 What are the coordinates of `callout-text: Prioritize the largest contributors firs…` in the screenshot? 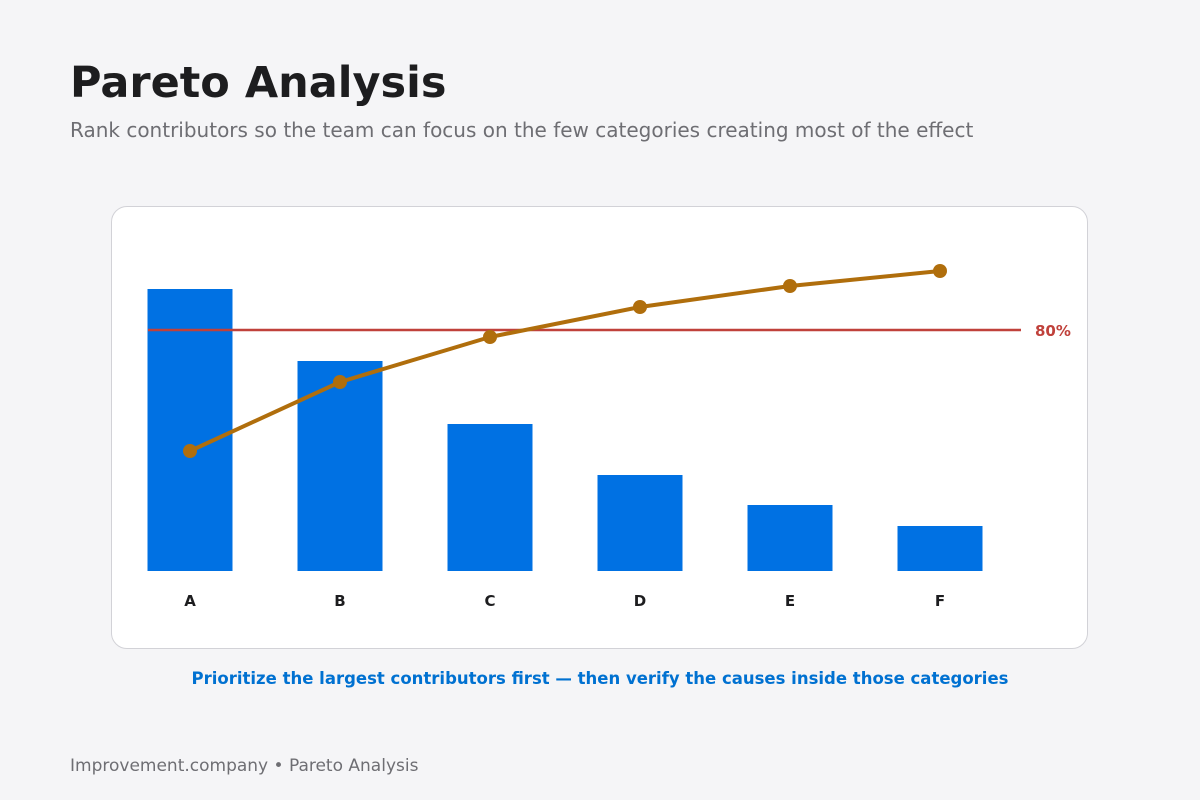 It's located at (600, 678).